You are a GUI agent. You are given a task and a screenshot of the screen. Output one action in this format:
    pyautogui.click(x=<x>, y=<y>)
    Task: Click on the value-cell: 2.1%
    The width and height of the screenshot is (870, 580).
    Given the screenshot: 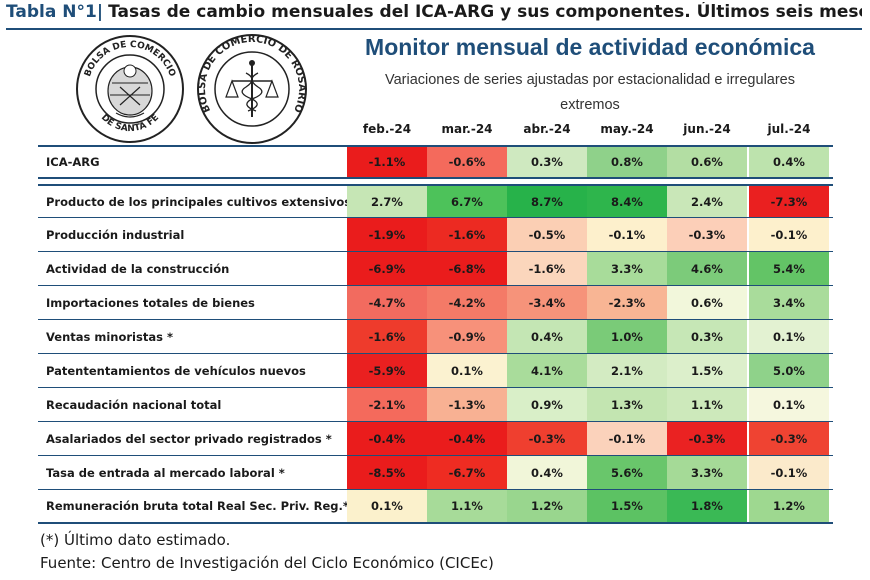 What is the action you would take?
    pyautogui.click(x=627, y=370)
    